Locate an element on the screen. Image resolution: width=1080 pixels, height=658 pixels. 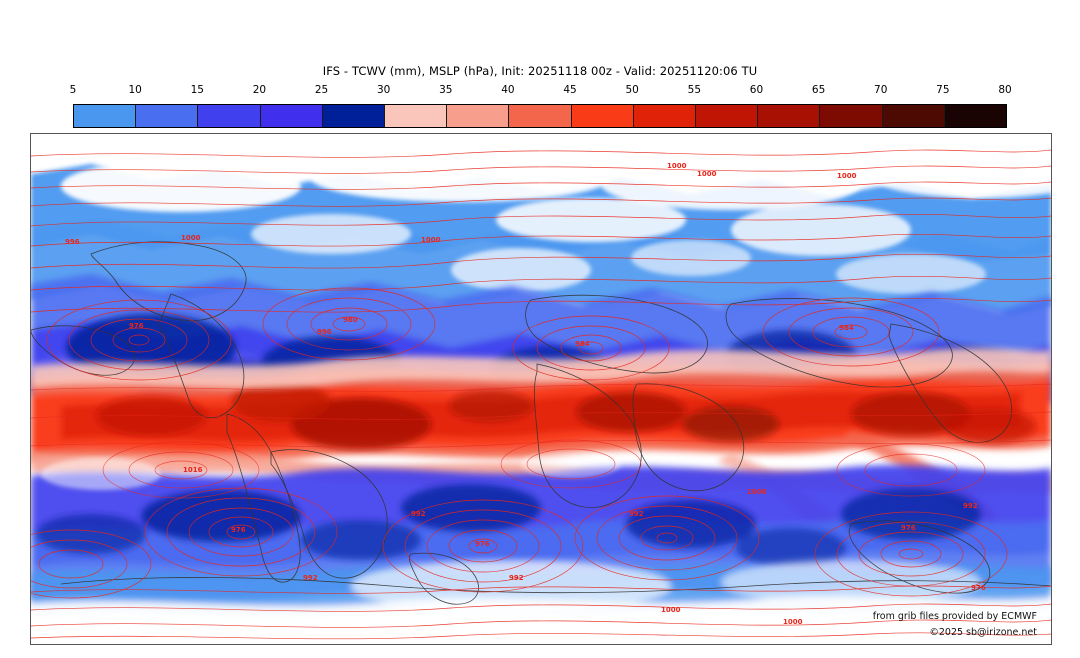
colorbar-gradient is located at coordinates (540, 116).